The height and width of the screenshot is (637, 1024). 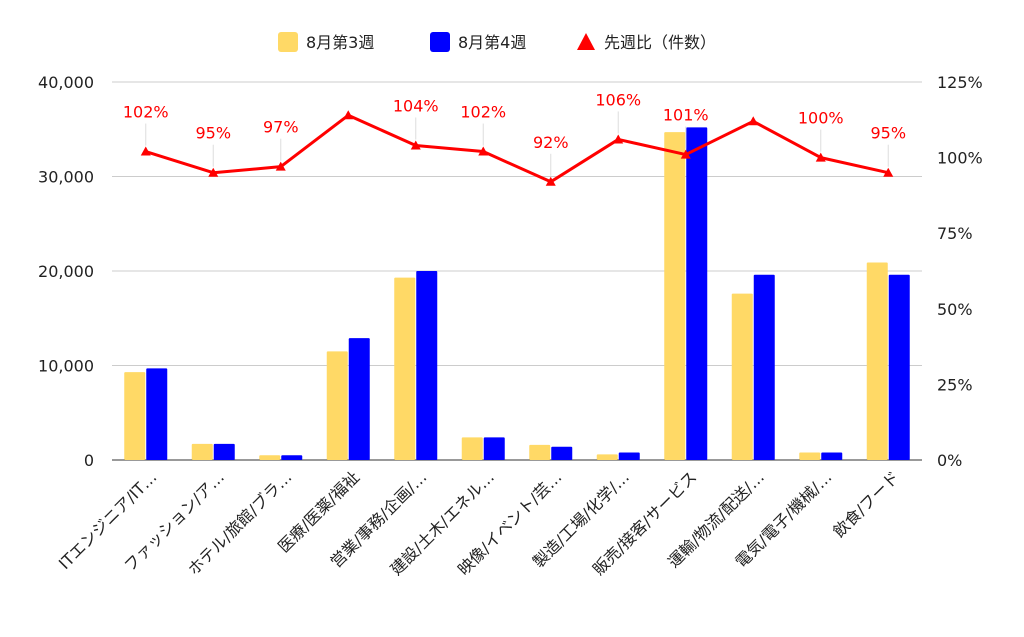 I want to click on ratio-data-label: 92%, so click(x=551, y=142).